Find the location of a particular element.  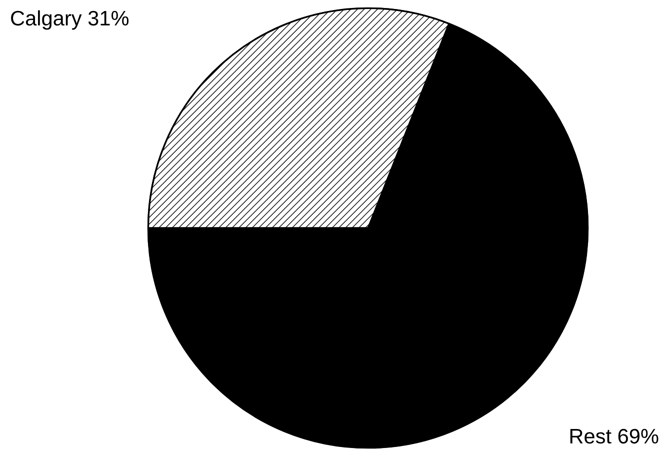

slice-label: Rest 69% is located at coordinates (614, 436).